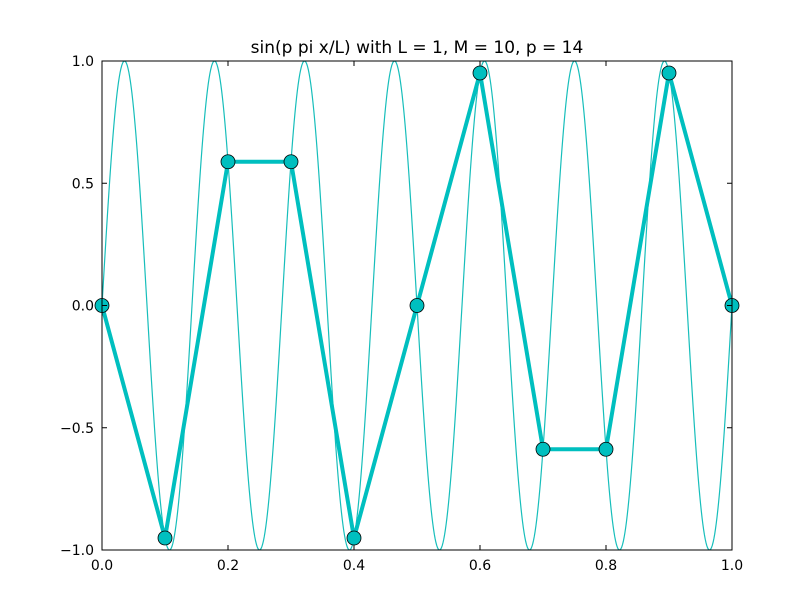 This screenshot has width=812, height=612. I want to click on x-tick-label: 0.6, so click(480, 566).